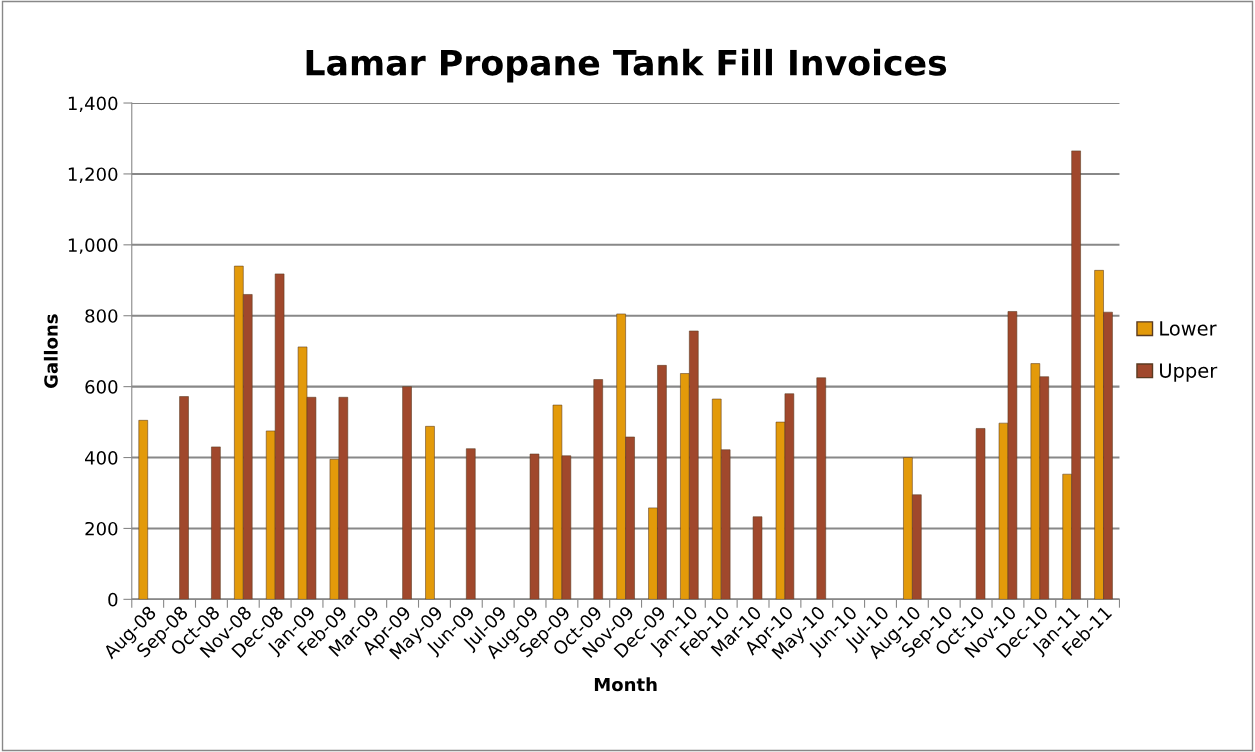 The width and height of the screenshot is (1255, 752). I want to click on legend-label: Lower, so click(1188, 328).